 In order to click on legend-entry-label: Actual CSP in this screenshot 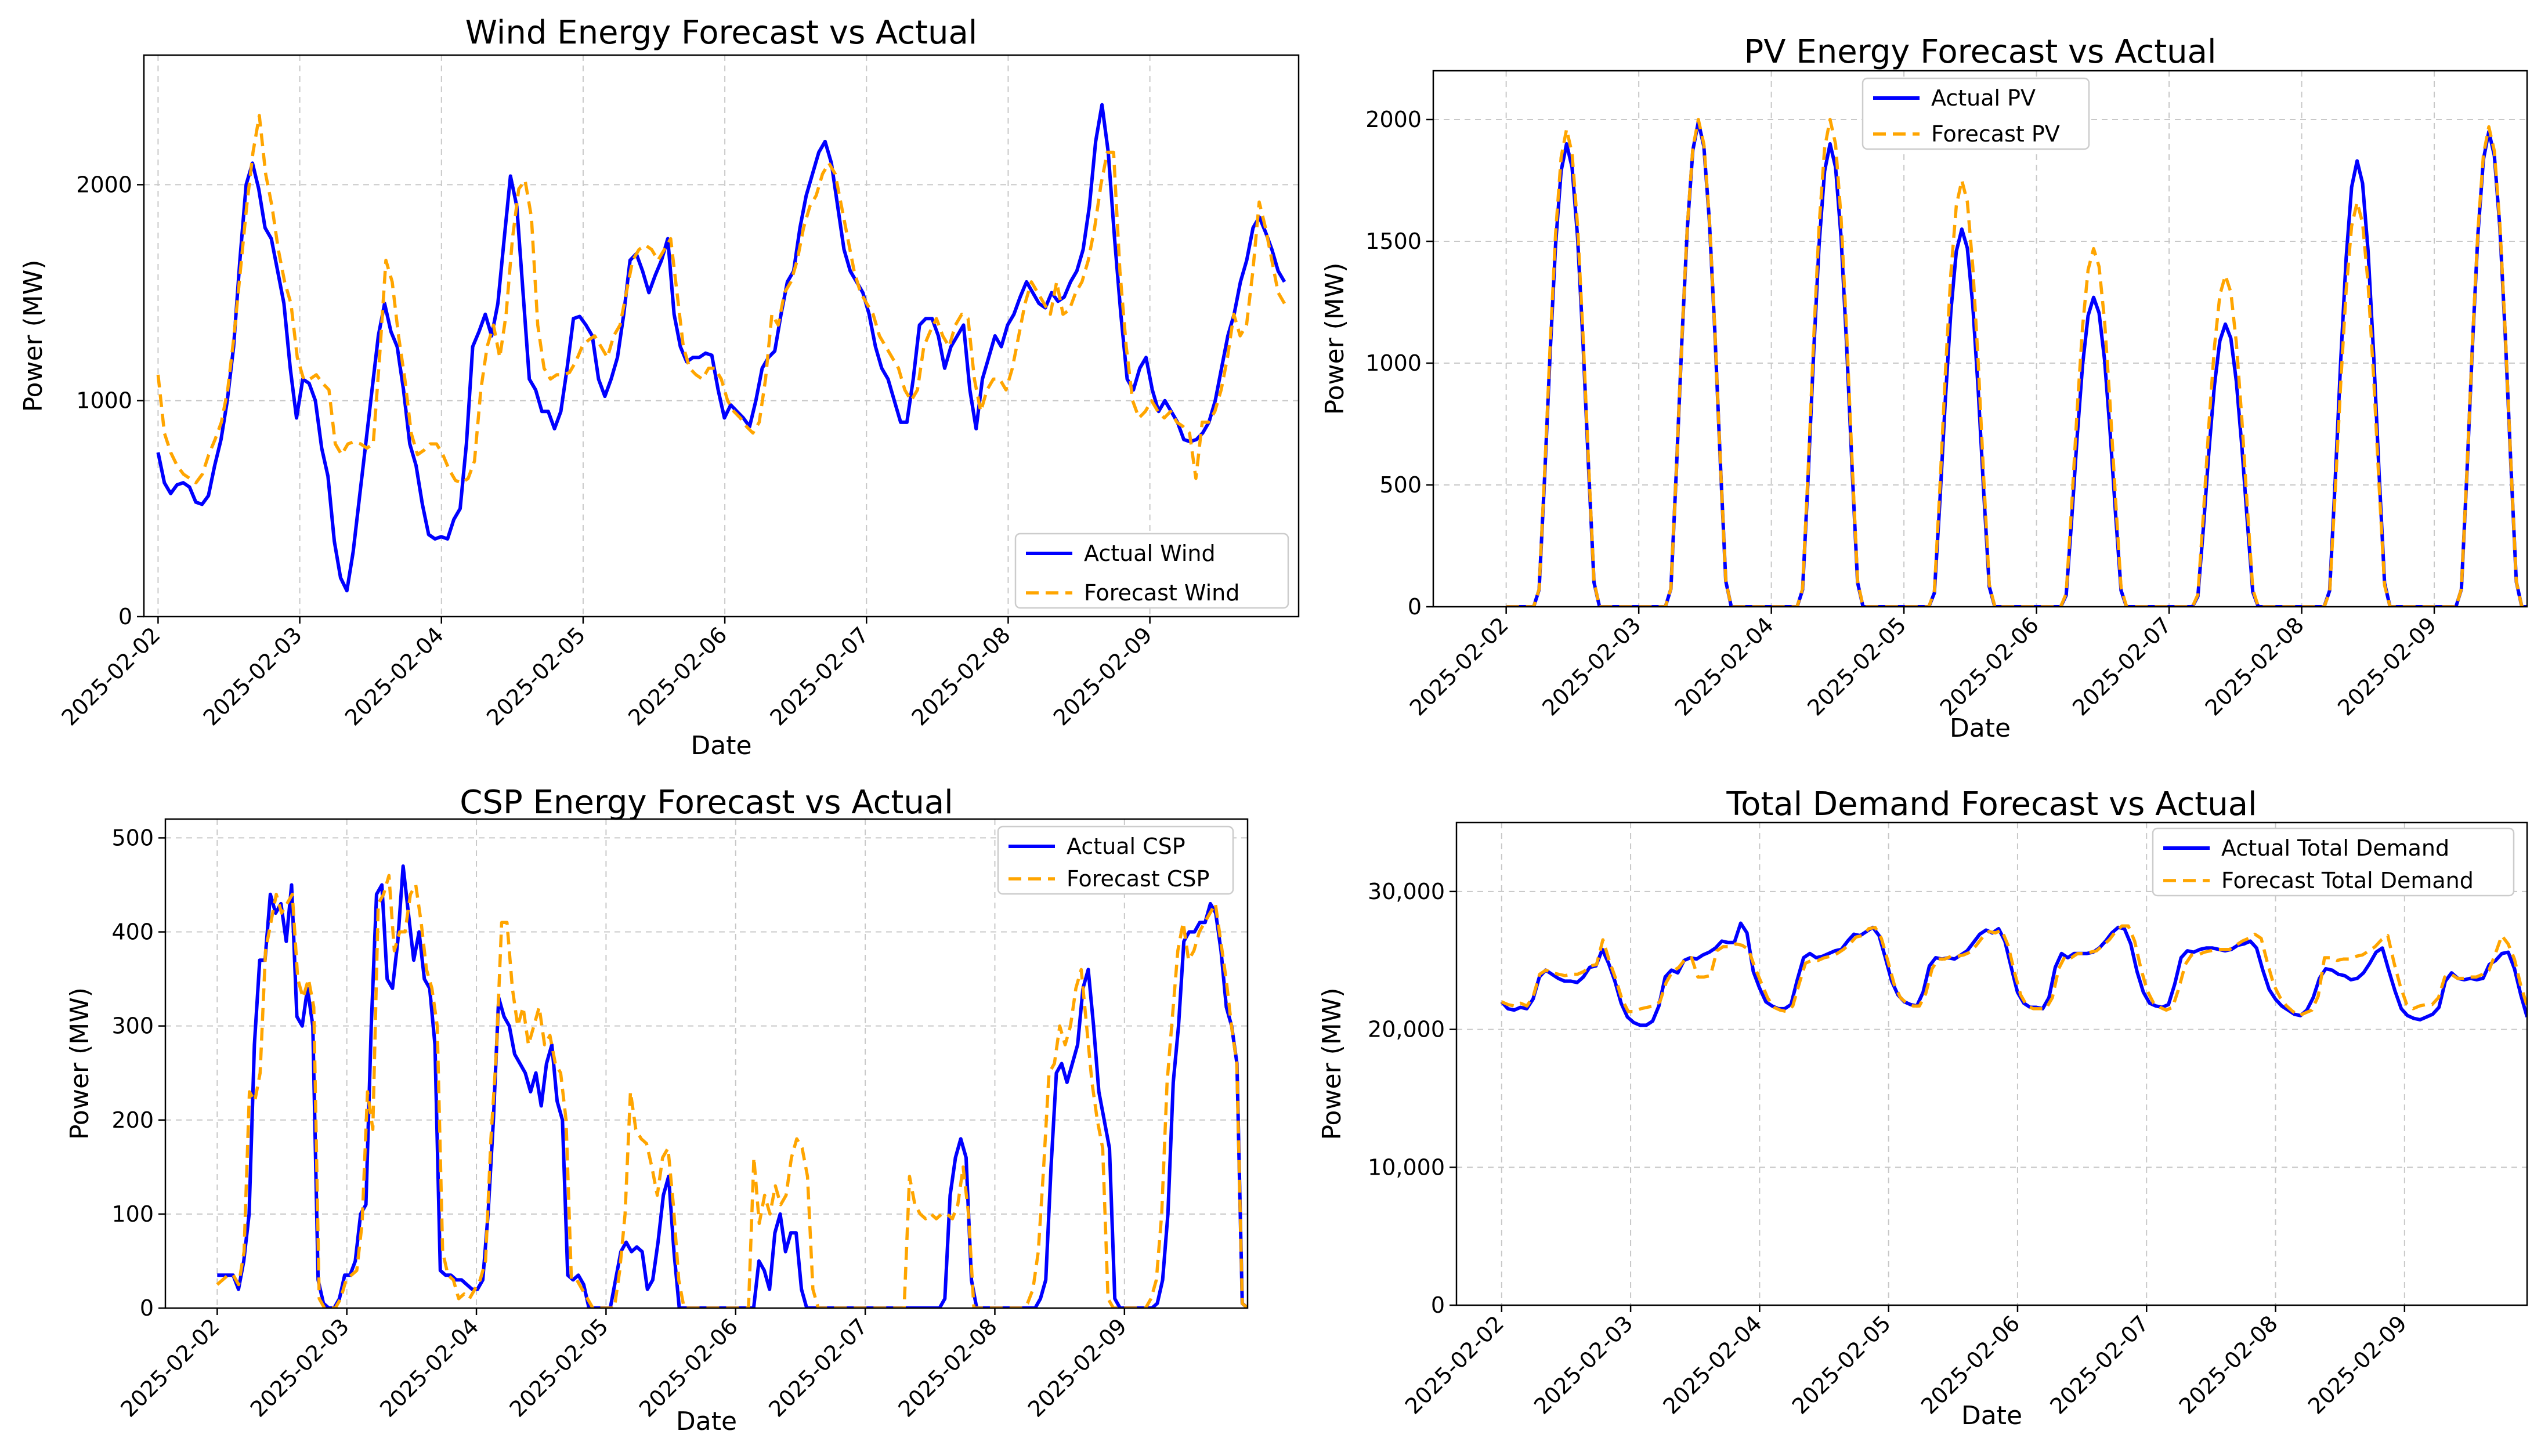, I will do `click(1126, 846)`.